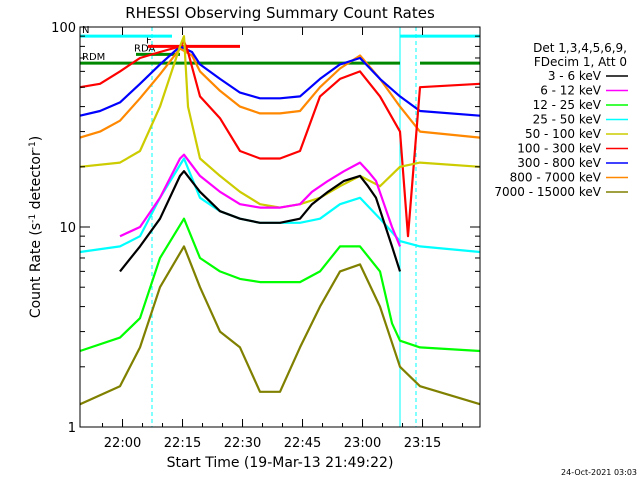 Image resolution: width=640 pixels, height=480 pixels. I want to click on footer-date: 24-Oct-2021 03:03, so click(599, 472).